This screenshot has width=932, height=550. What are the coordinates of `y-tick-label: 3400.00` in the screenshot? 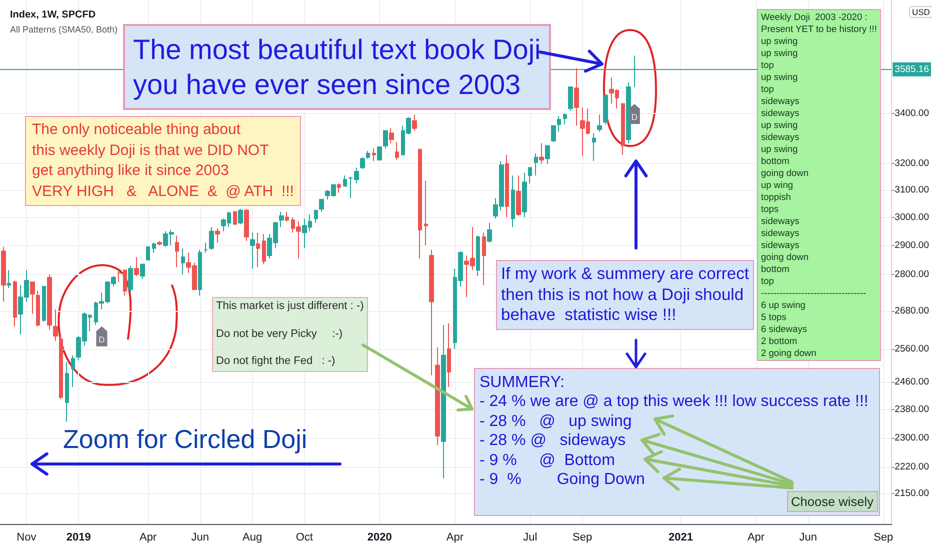 It's located at (912, 113).